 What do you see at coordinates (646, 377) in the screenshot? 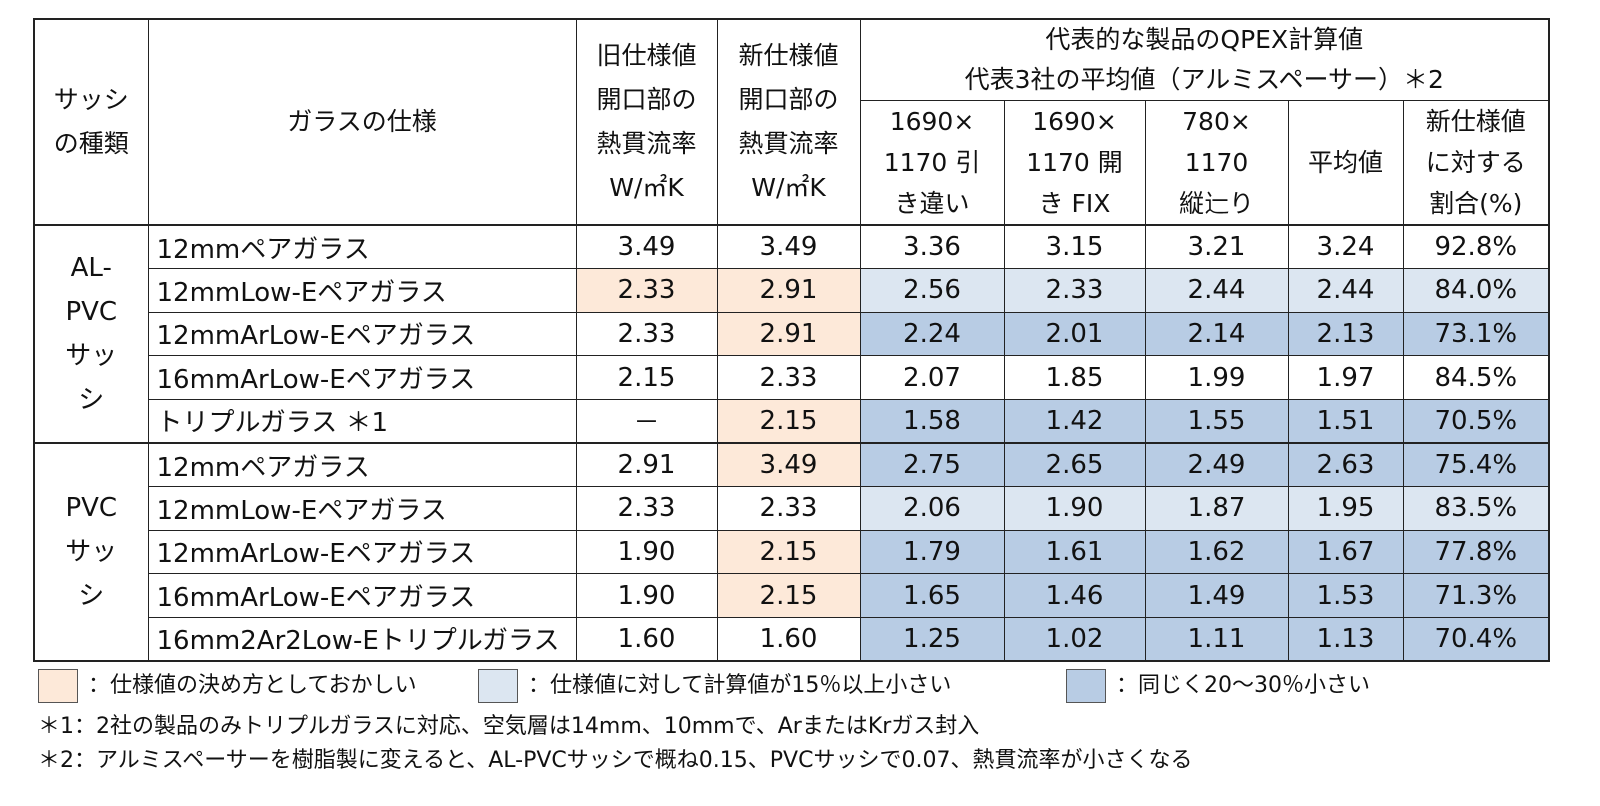
I see `old-value-cell: 2.15` at bounding box center [646, 377].